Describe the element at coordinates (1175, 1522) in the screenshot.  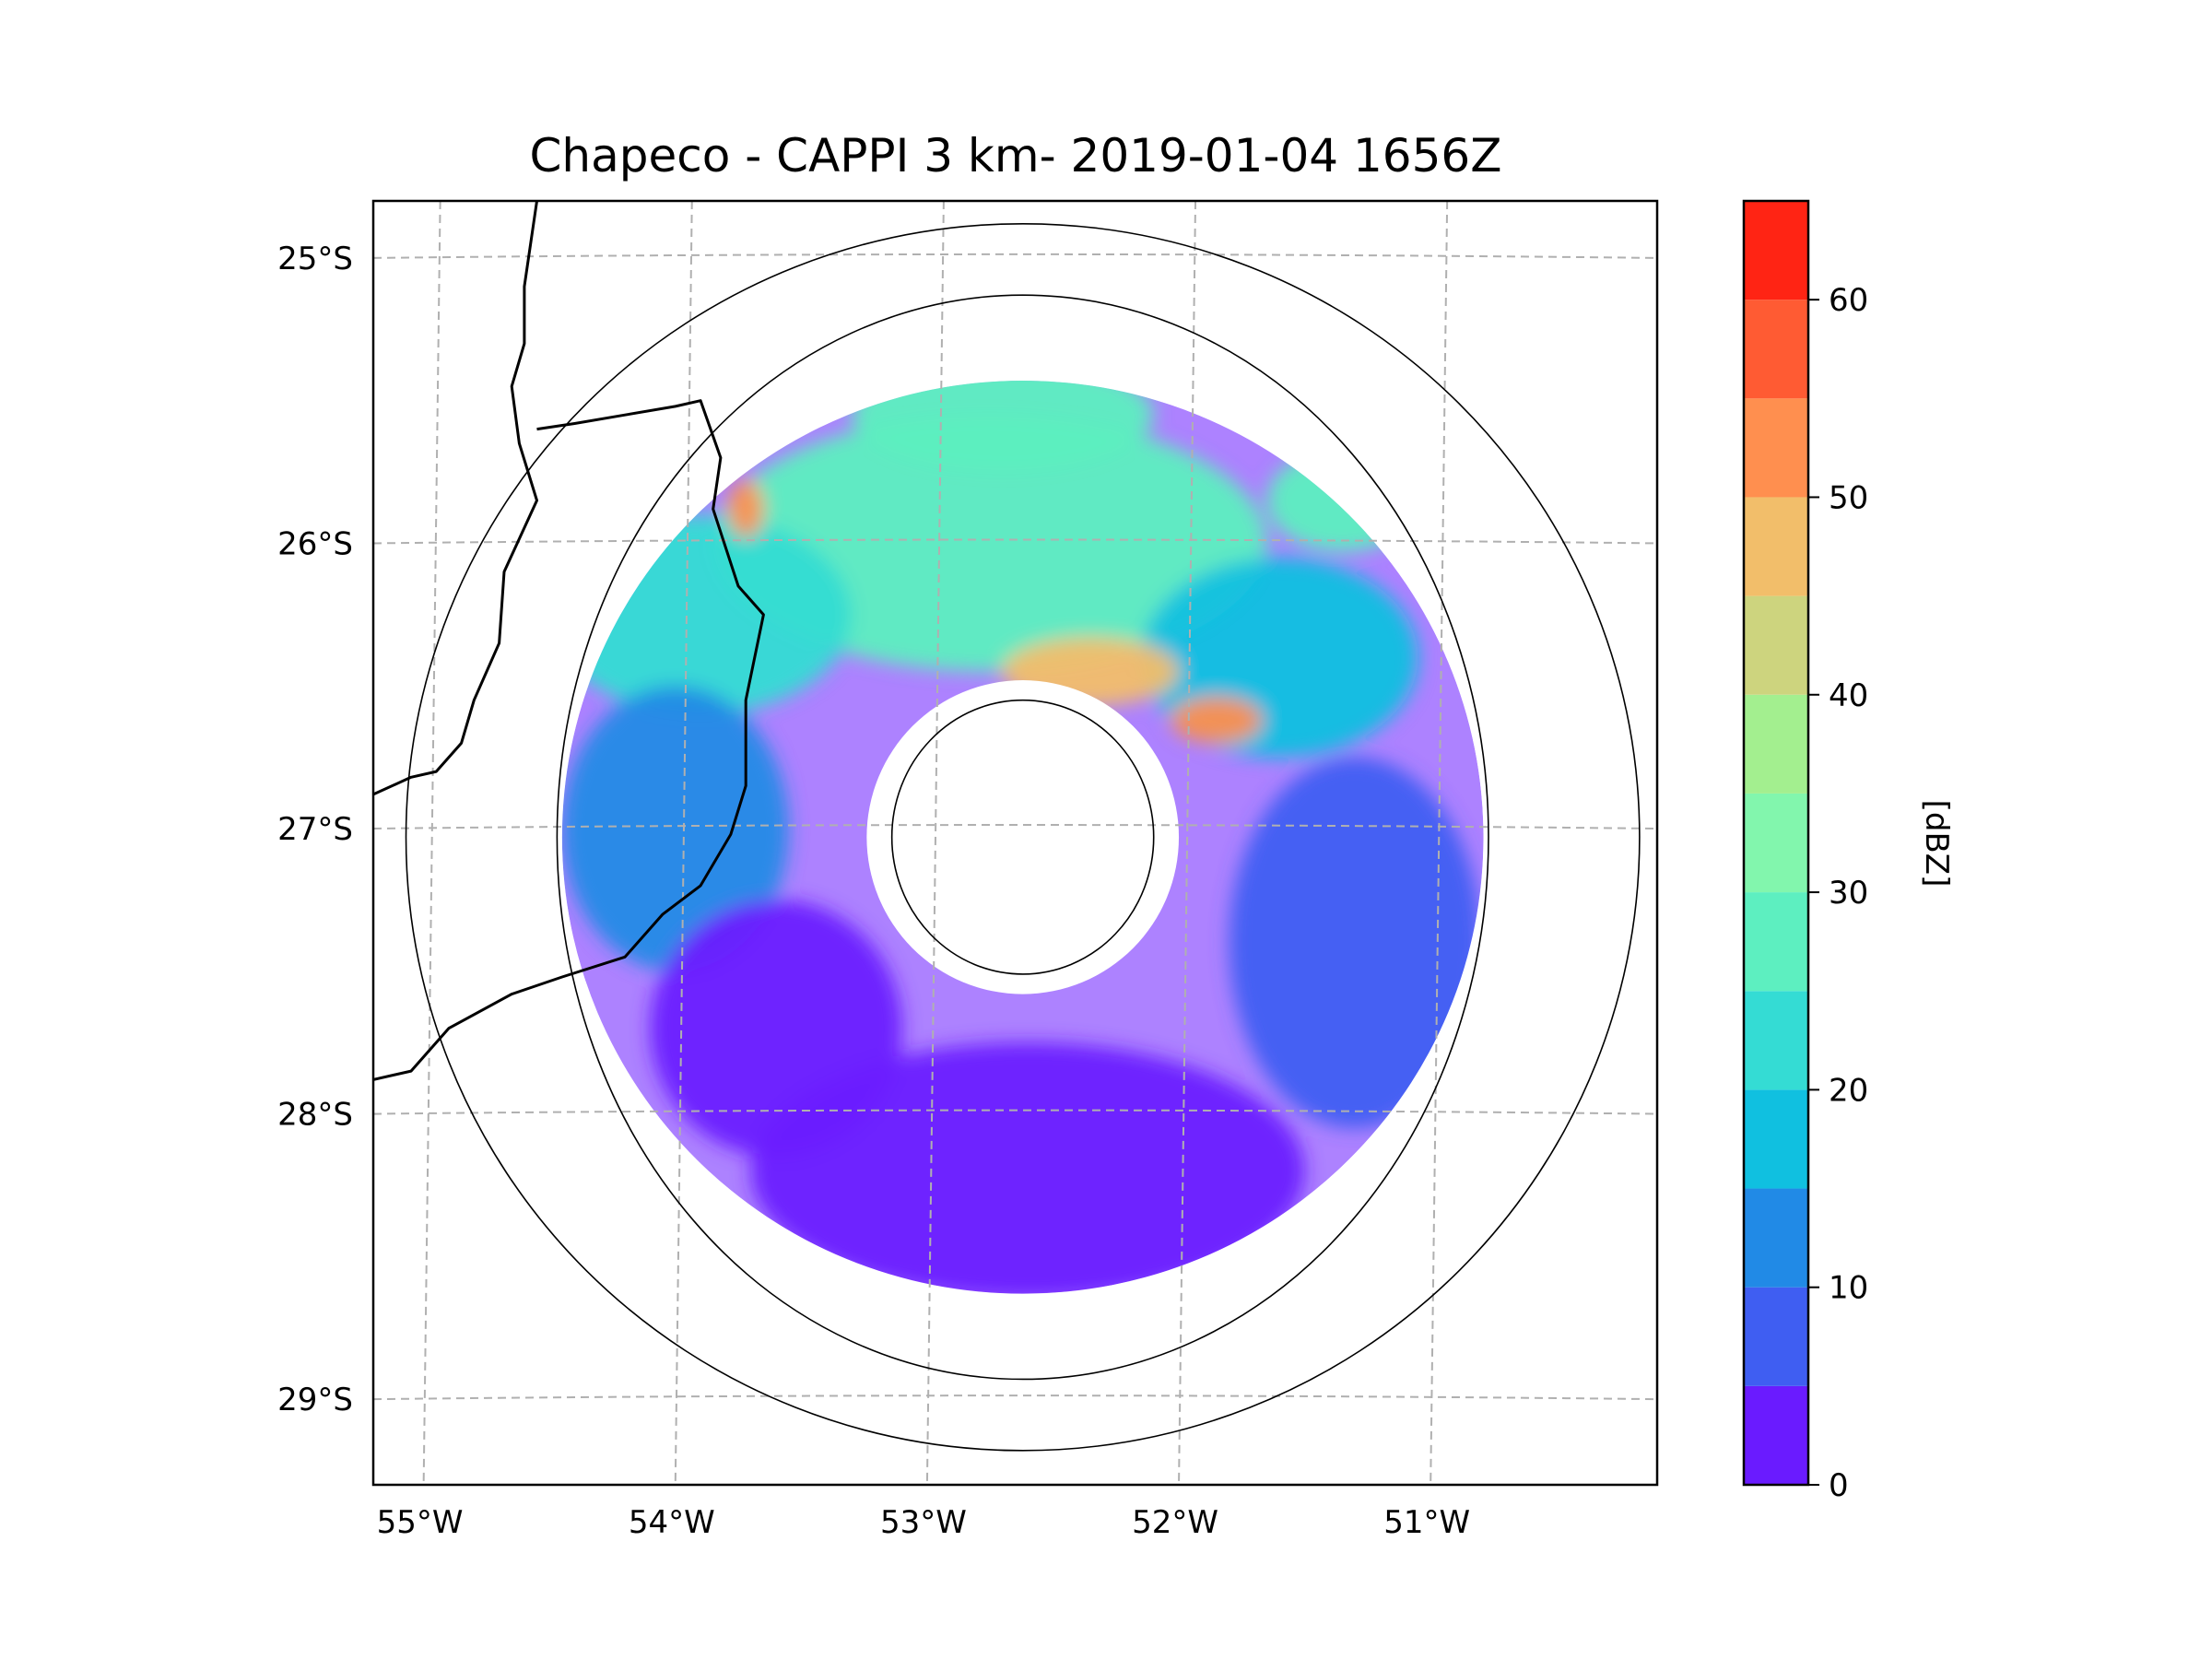
I see `lon-tick-label: 52°W` at that location.